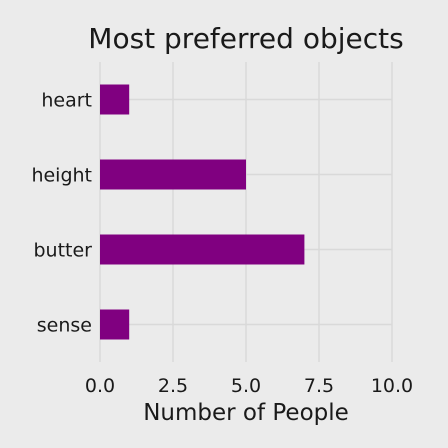 The height and width of the screenshot is (448, 448). Describe the element at coordinates (100, 386) in the screenshot. I see `x-tick-label: 0.0` at that location.